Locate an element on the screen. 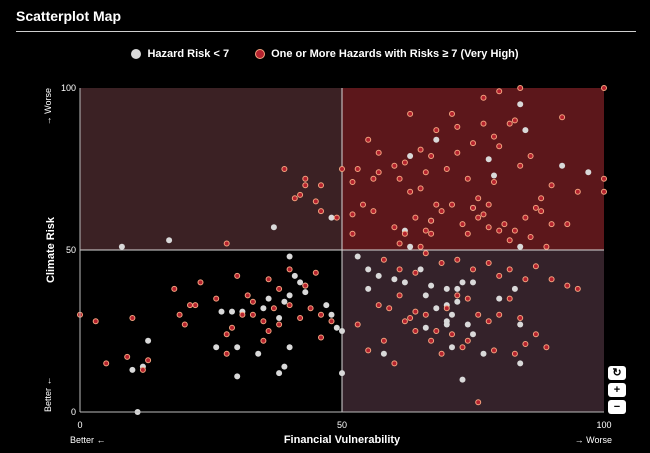 This screenshot has width=650, height=453. zoom-out-button: − is located at coordinates (617, 407).